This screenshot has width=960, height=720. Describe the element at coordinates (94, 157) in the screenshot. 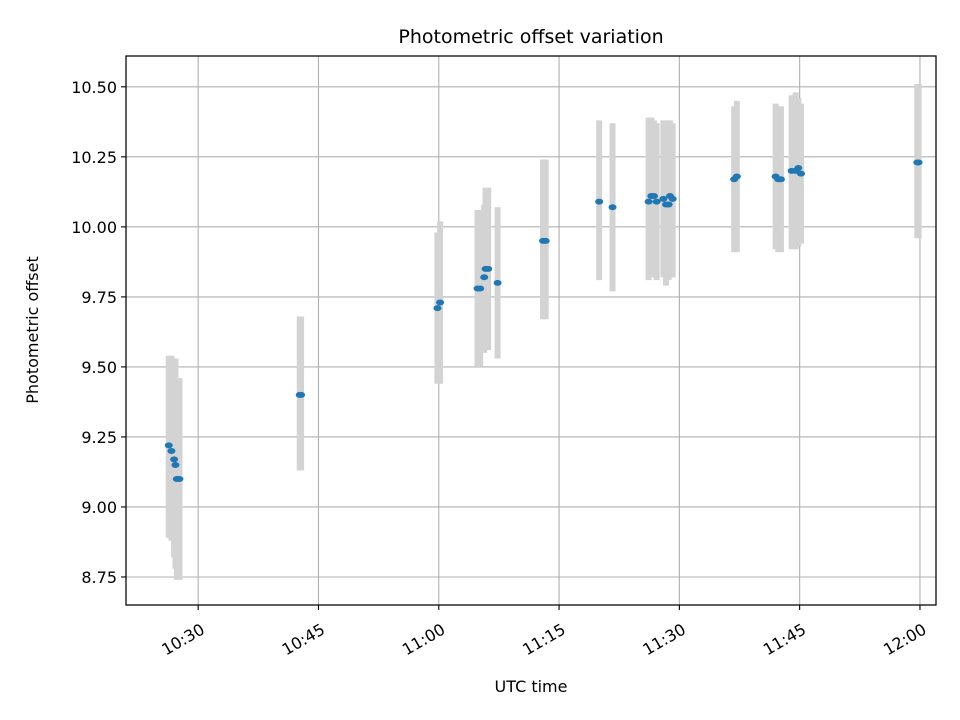

I see `y-tick-label: 10.25` at that location.